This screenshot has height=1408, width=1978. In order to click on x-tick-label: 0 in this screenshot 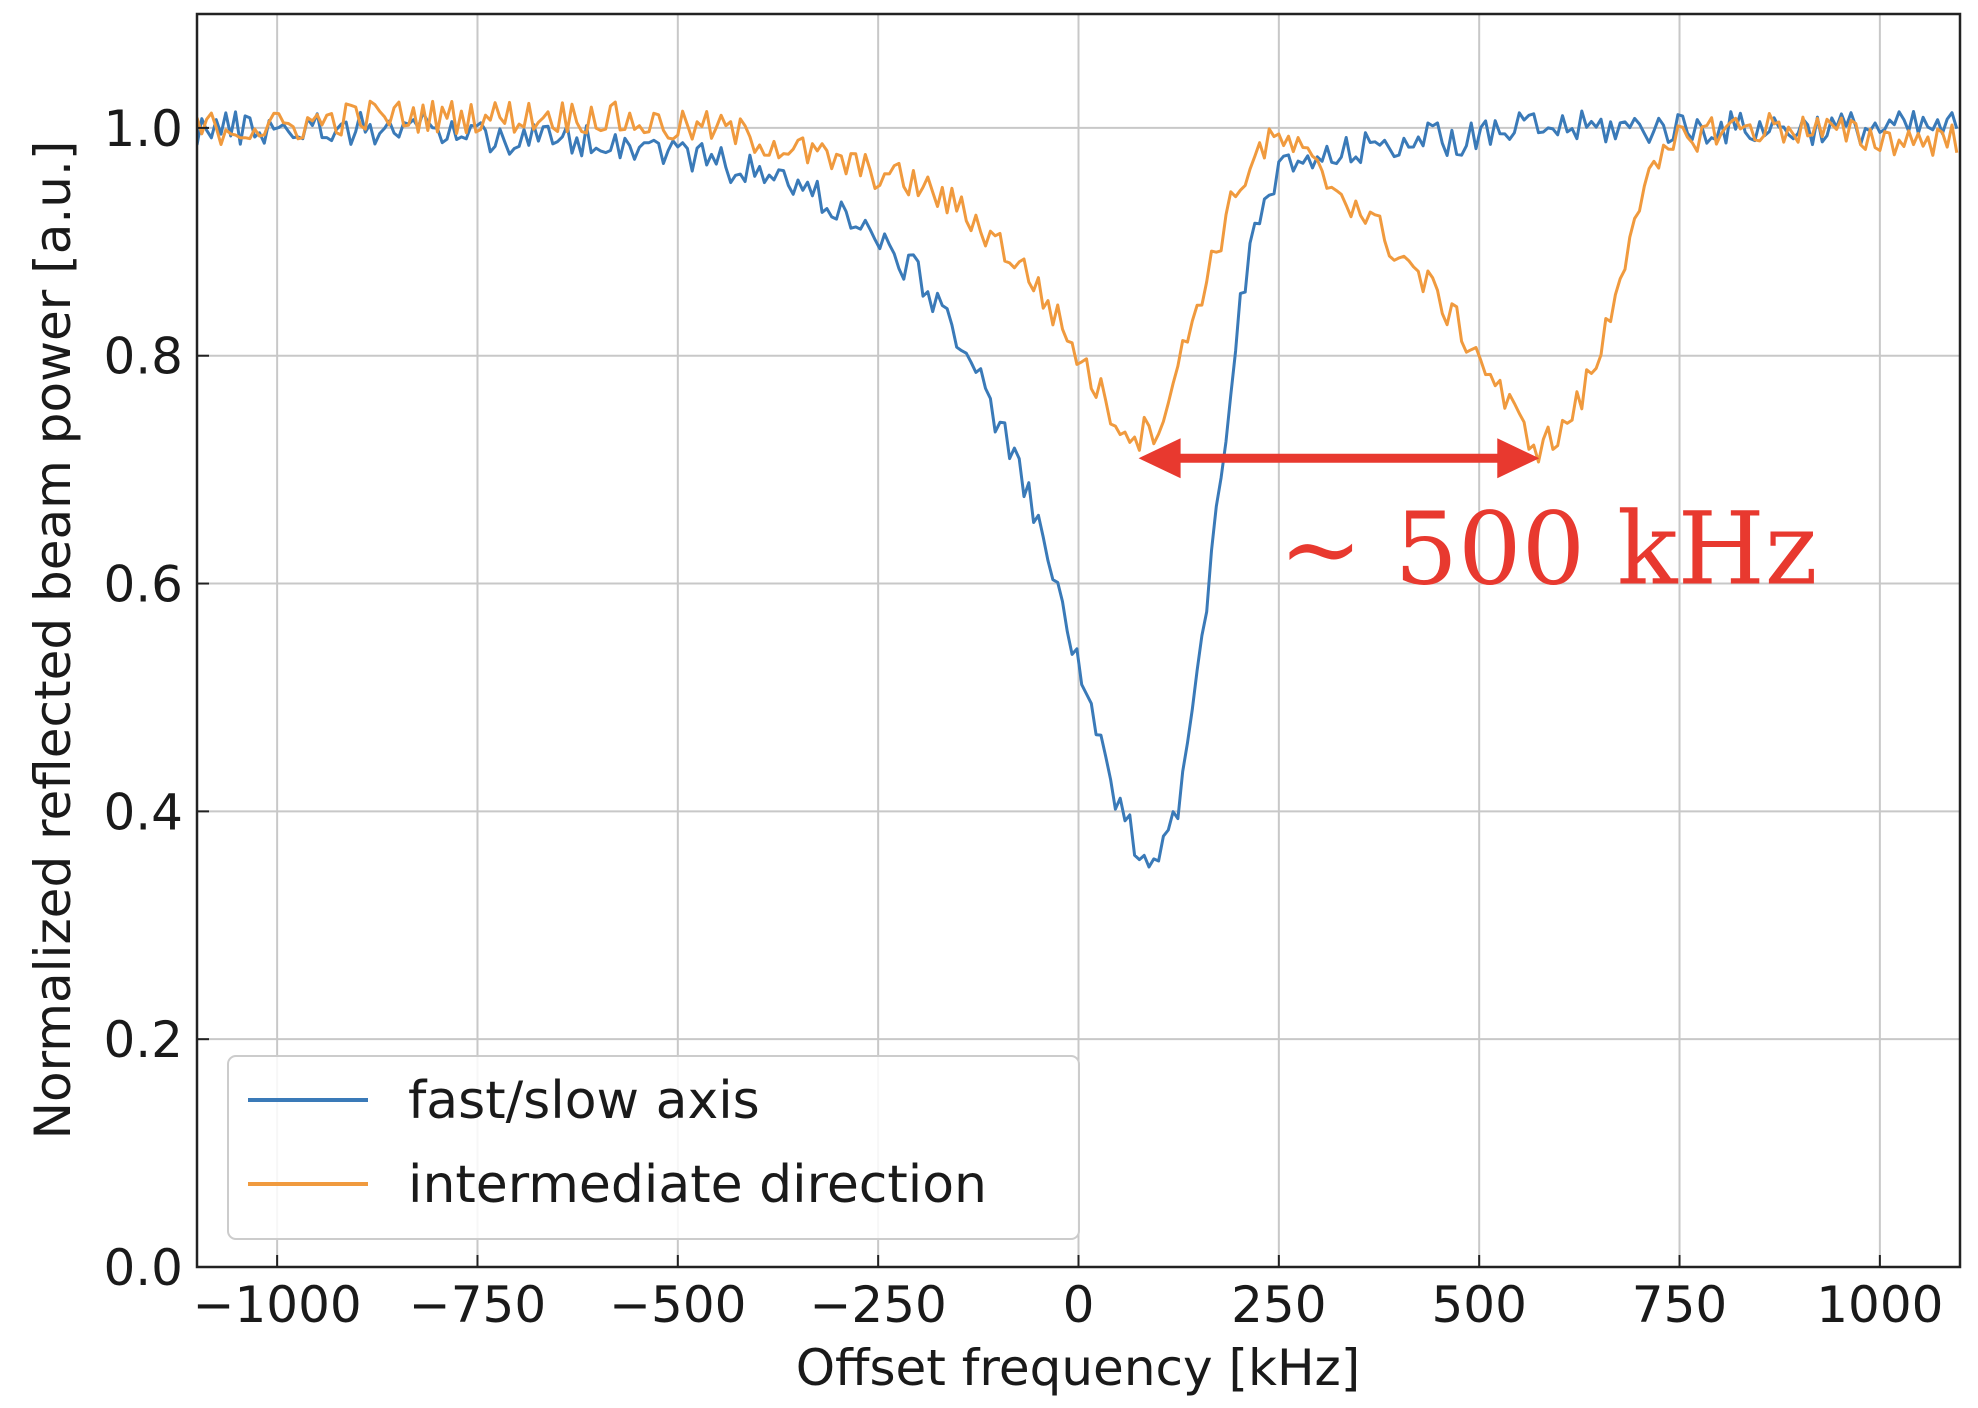, I will do `click(1079, 1305)`.